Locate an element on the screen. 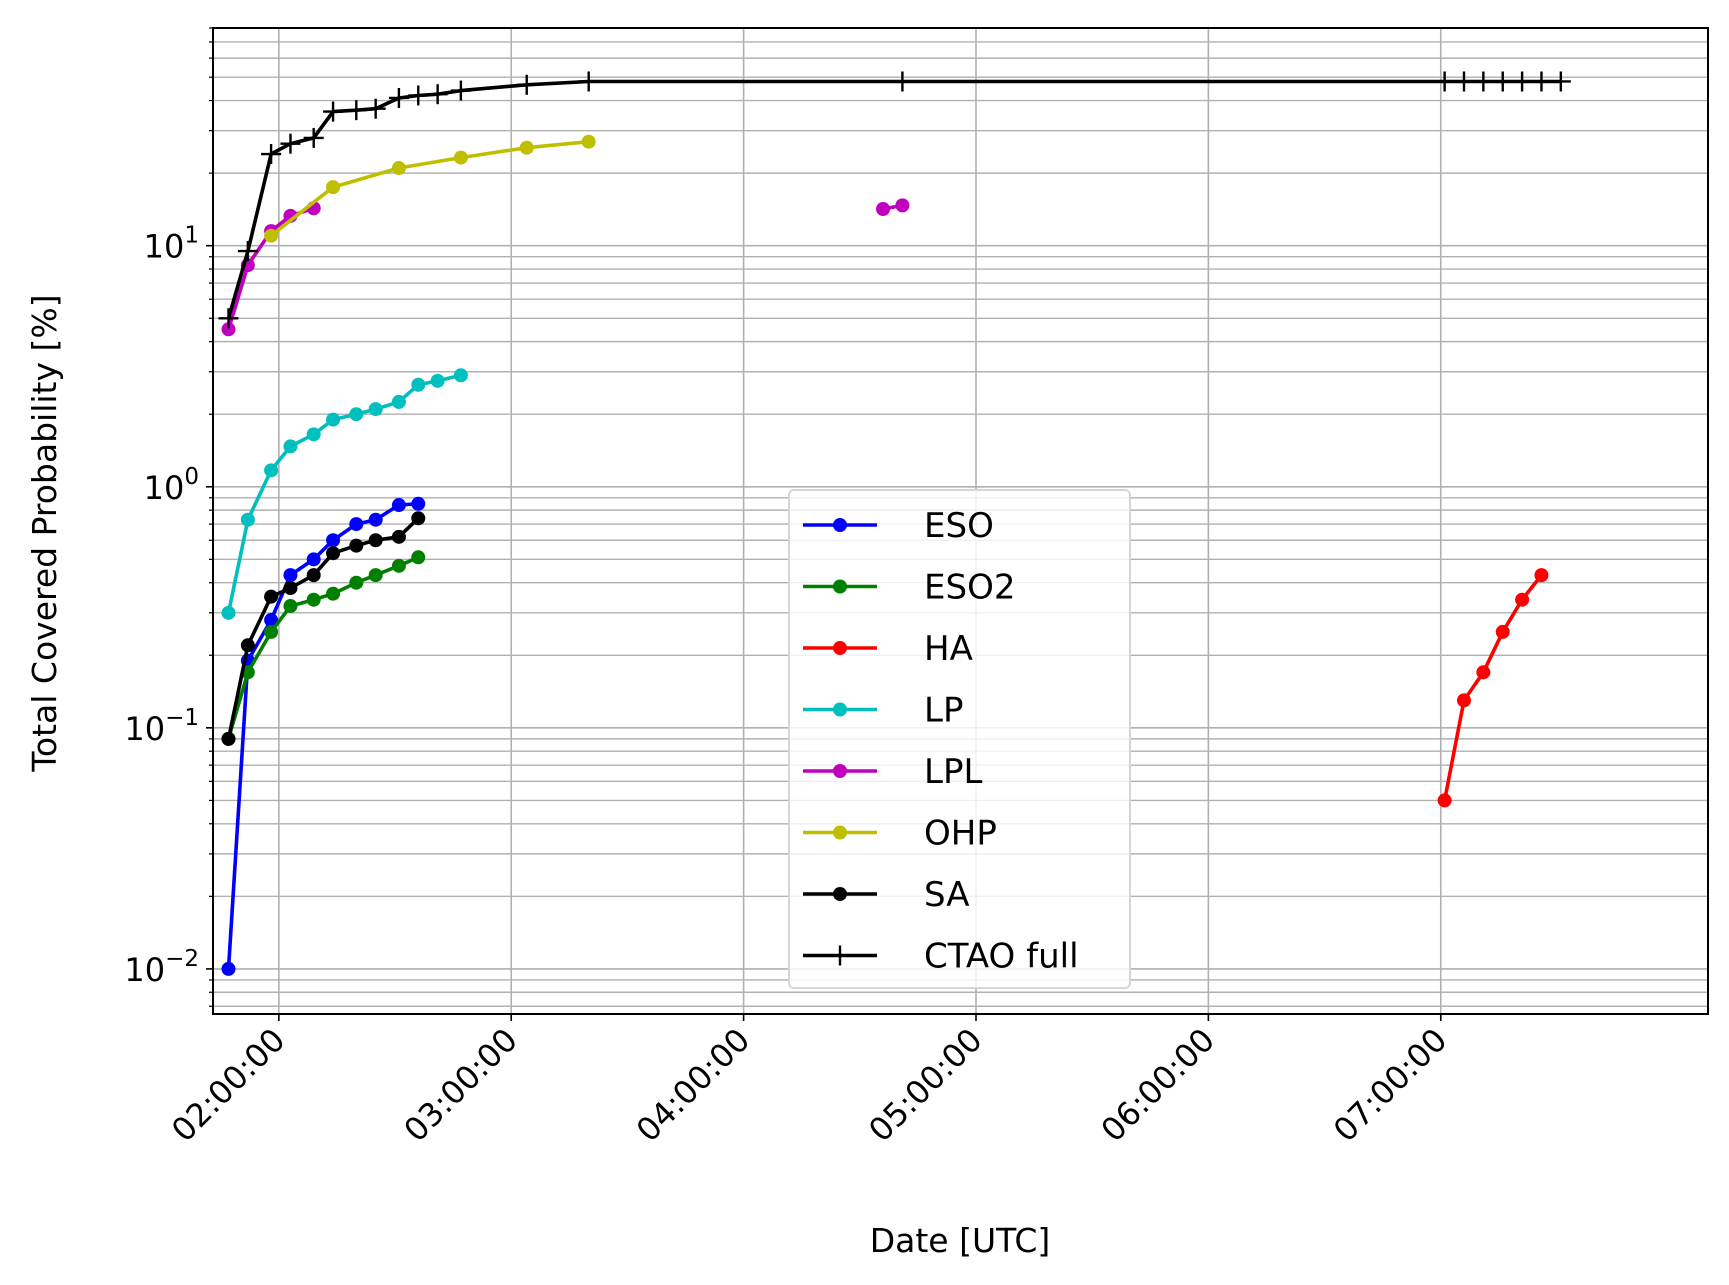 The height and width of the screenshot is (1285, 1729). legend-item-ha: HA is located at coordinates (888, 649).